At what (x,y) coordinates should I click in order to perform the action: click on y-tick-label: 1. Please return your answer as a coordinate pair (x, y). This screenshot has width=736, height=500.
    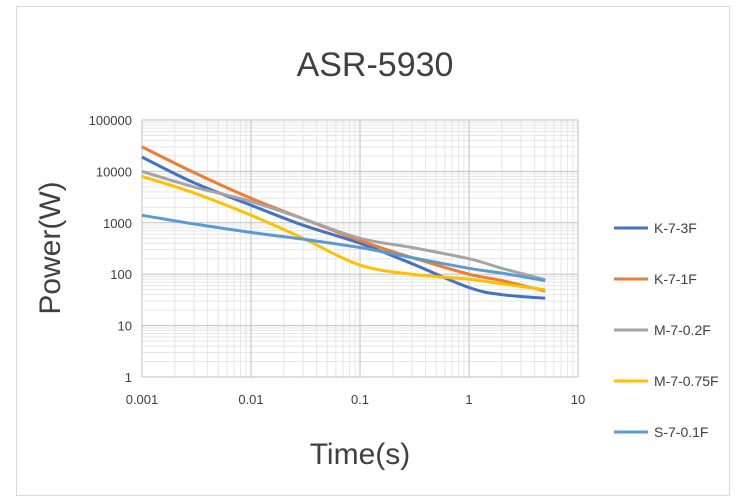
    Looking at the image, I should click on (128, 377).